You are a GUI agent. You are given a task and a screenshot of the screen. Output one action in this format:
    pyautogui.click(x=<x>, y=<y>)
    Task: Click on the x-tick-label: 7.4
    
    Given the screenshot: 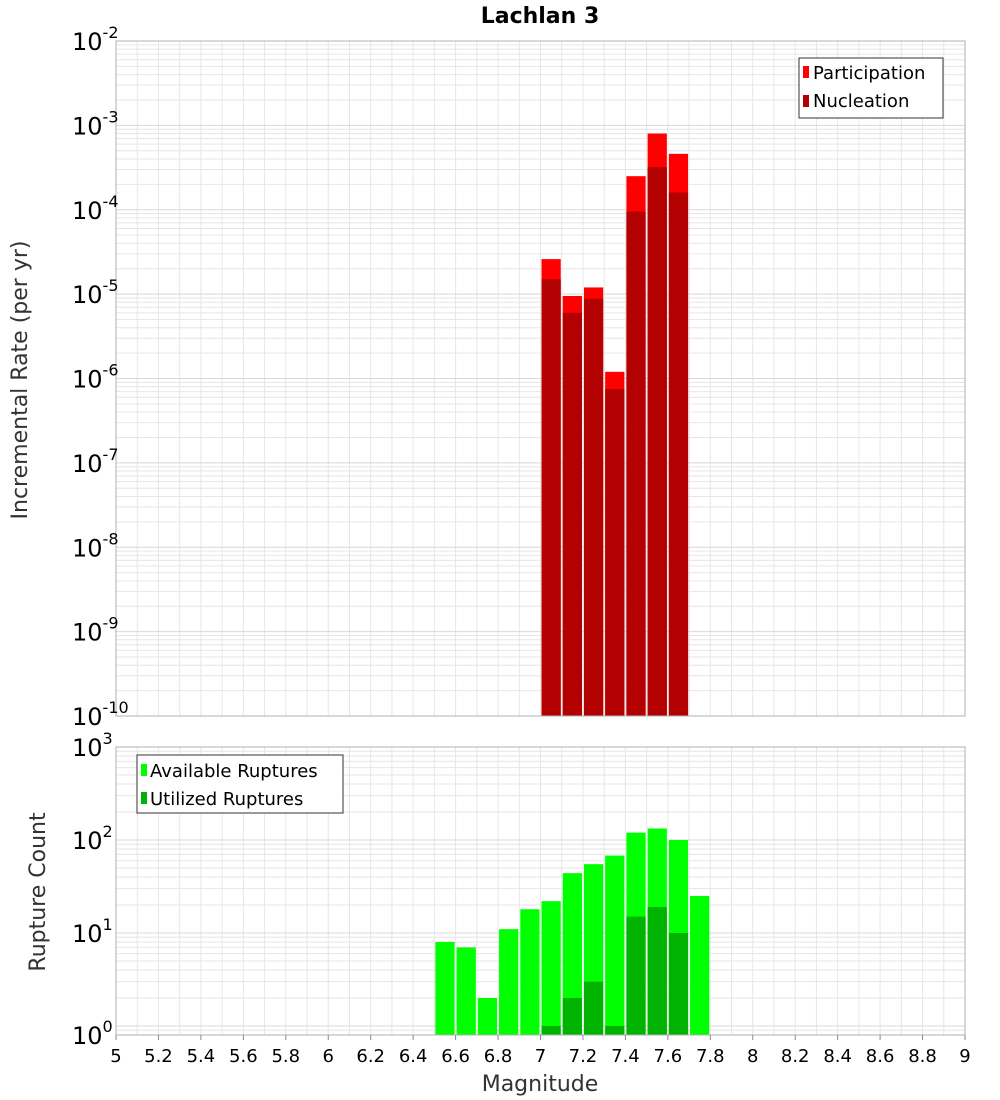 What is the action you would take?
    pyautogui.click(x=625, y=1056)
    